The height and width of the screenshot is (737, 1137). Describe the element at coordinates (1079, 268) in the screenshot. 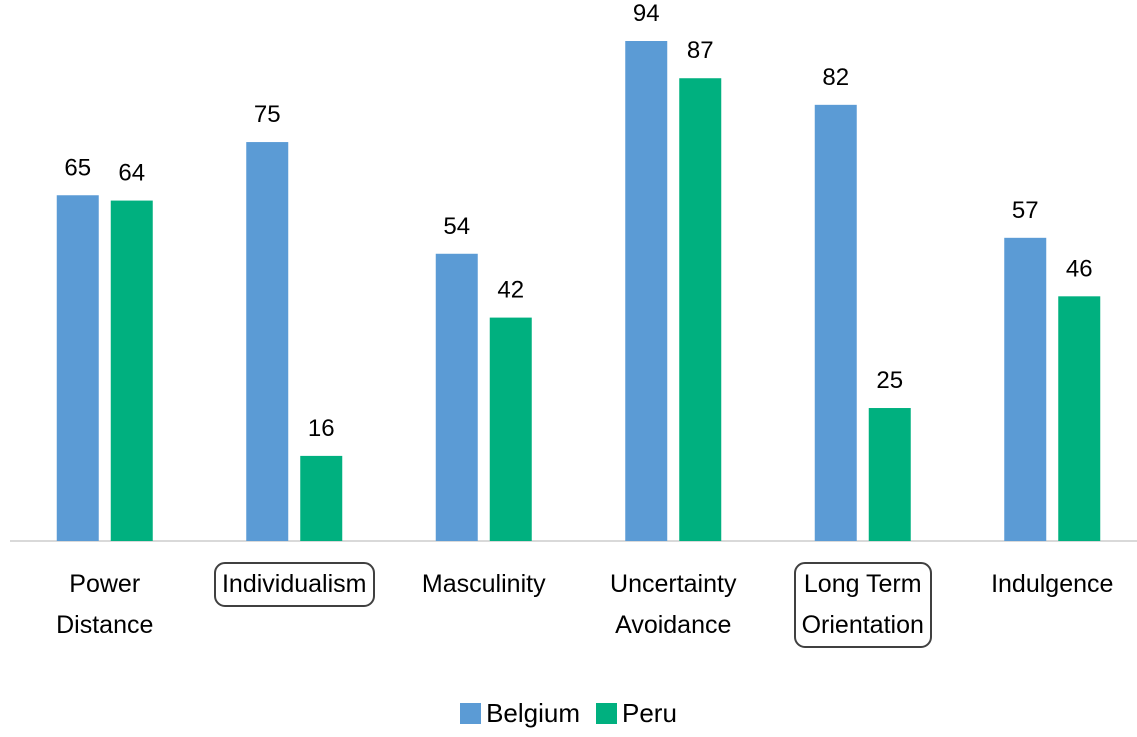

I see `value-label: 46` at that location.